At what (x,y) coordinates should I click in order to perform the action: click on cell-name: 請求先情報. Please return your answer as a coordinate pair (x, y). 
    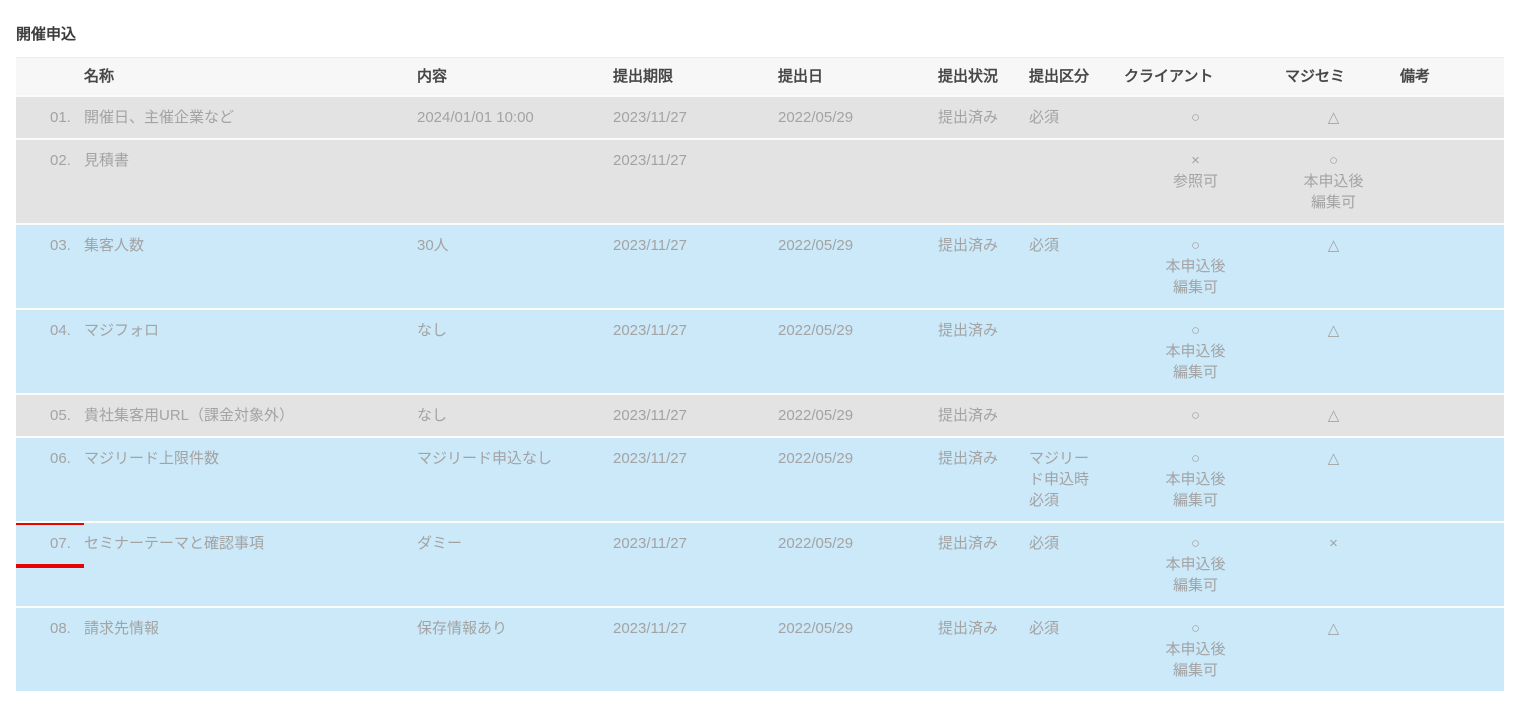
    Looking at the image, I should click on (250, 649).